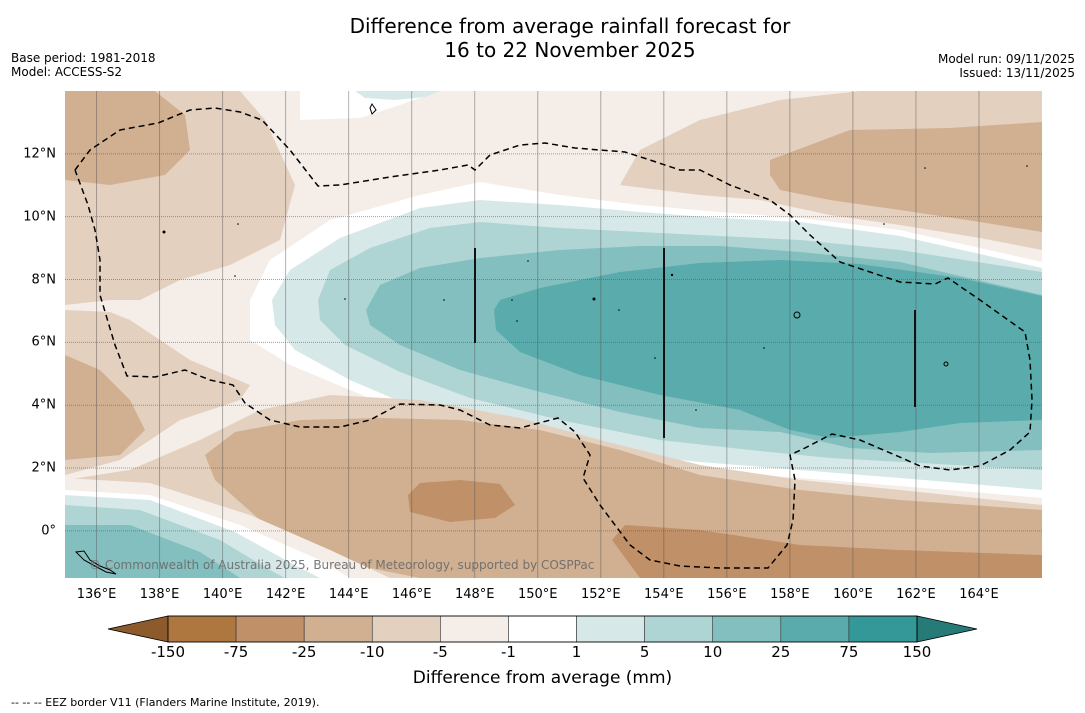  What do you see at coordinates (44, 405) in the screenshot?
I see `lat-tick-label: 4°N` at bounding box center [44, 405].